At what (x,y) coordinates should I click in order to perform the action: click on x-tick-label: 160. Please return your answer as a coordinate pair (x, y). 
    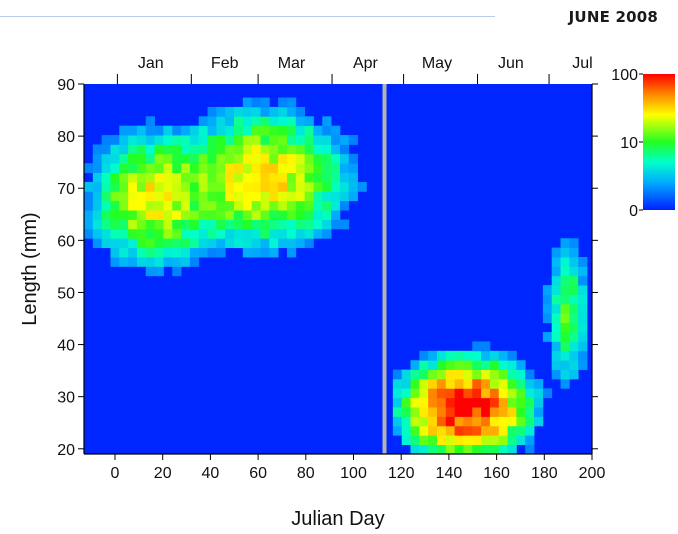
    Looking at the image, I should click on (496, 473).